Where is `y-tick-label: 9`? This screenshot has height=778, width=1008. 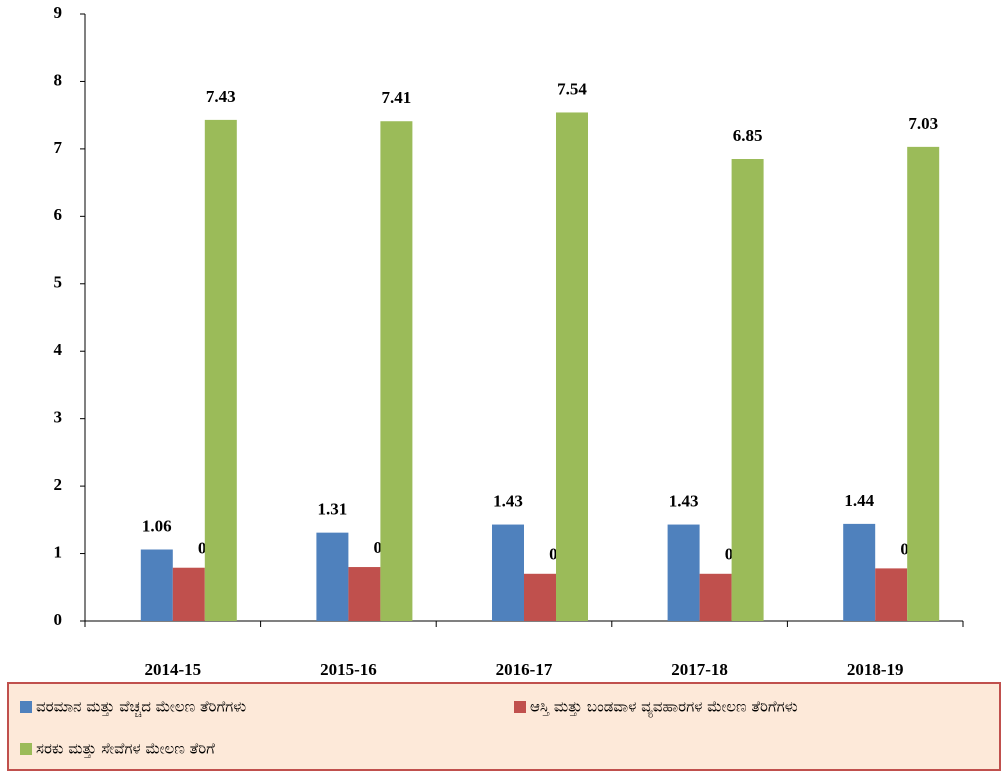 y-tick-label: 9 is located at coordinates (58, 12).